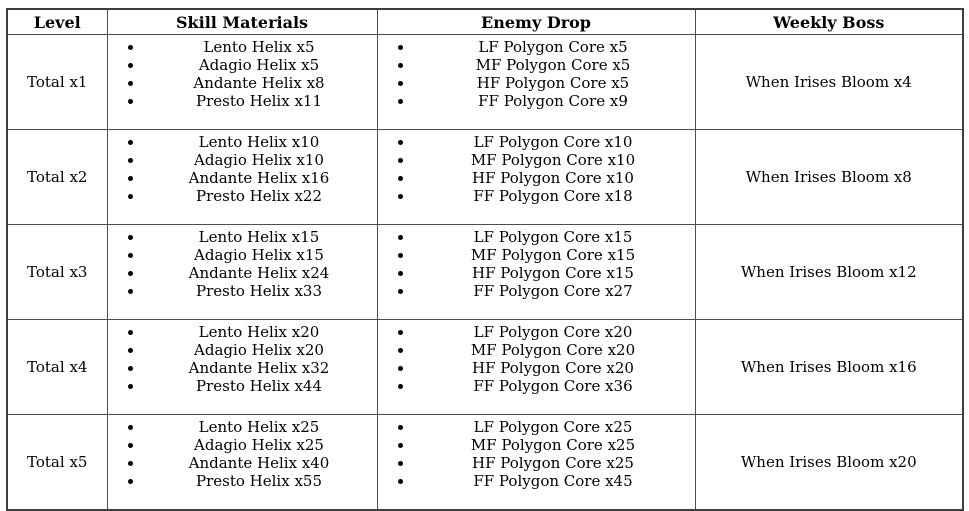 The image size is (969, 511). What do you see at coordinates (553, 273) in the screenshot?
I see `enemy-drops-item: HF Polygon Core x15` at bounding box center [553, 273].